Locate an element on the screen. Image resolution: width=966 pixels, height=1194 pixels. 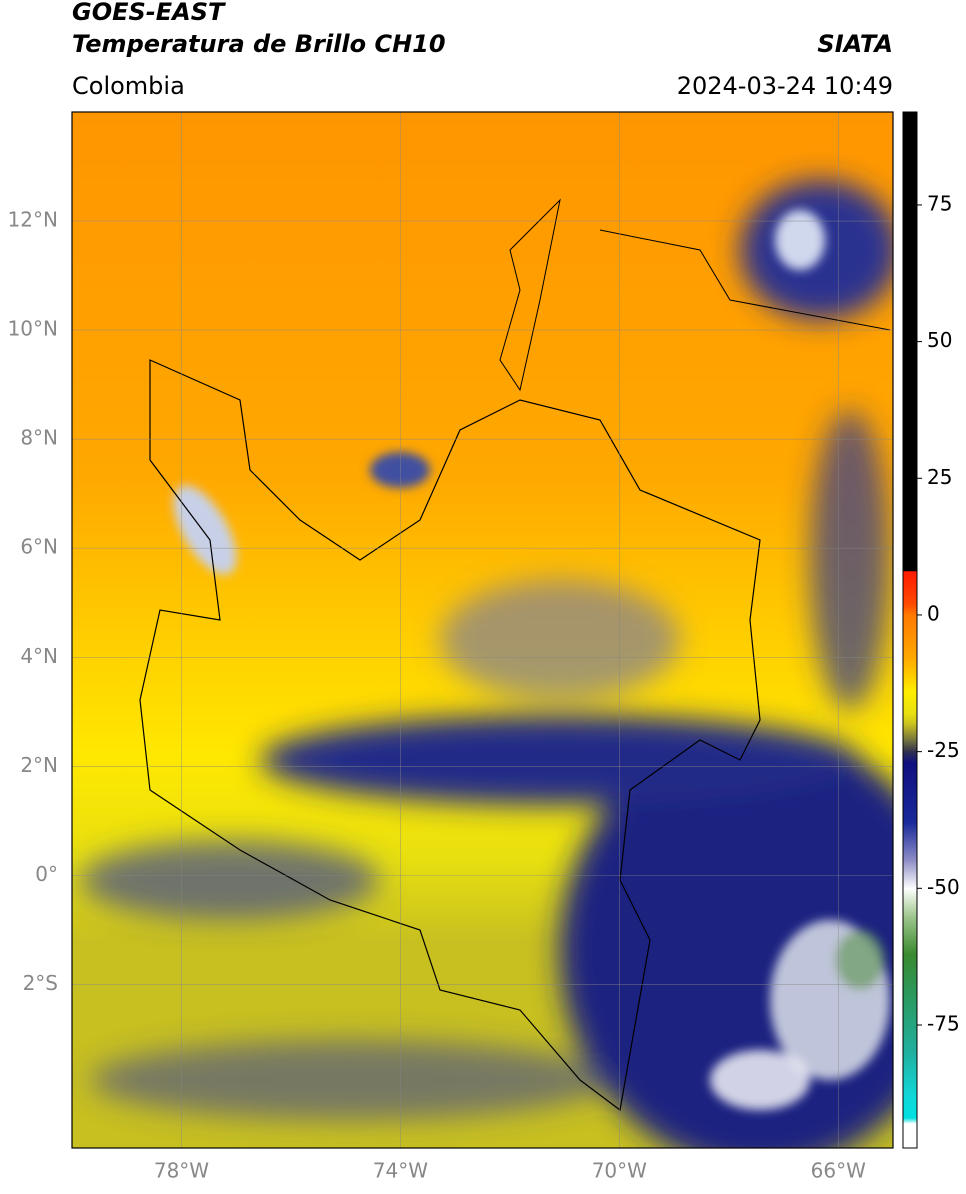
title-line2: Temperatura de Brillo CH10 is located at coordinates (259, 44).